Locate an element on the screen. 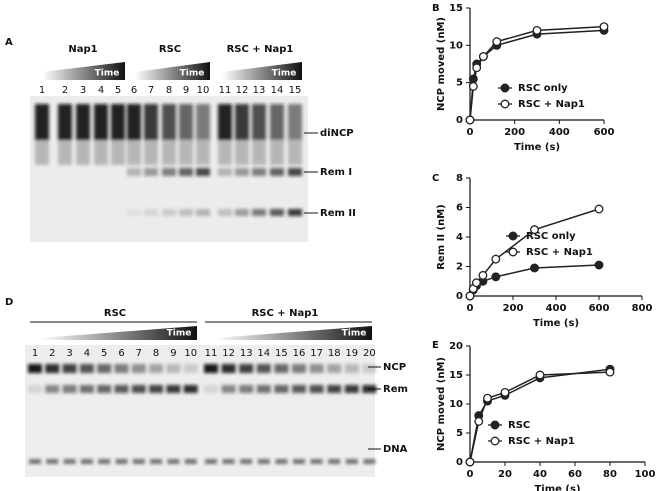 This screenshot has width=660, height=491. y-tick-label: 4 is located at coordinates (459, 237).